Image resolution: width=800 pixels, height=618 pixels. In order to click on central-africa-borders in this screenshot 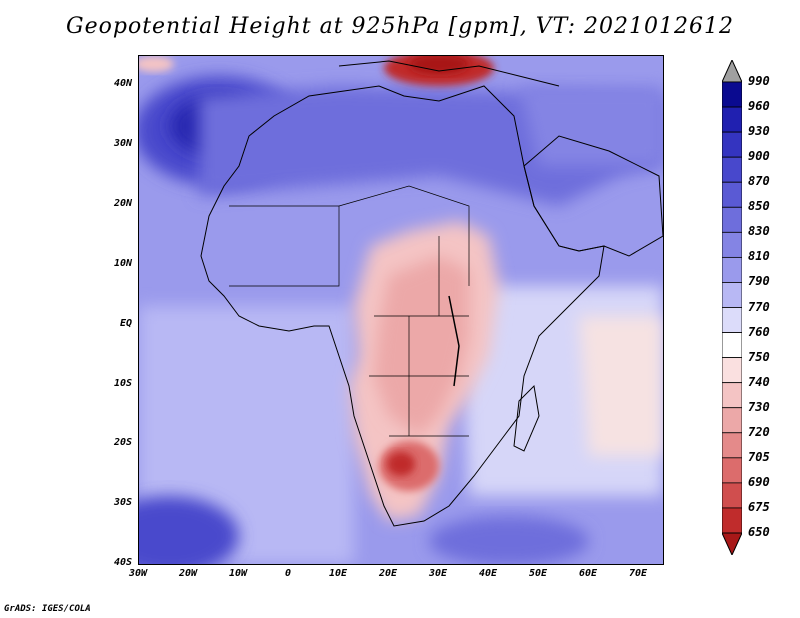, I will do `click(419, 336)`.